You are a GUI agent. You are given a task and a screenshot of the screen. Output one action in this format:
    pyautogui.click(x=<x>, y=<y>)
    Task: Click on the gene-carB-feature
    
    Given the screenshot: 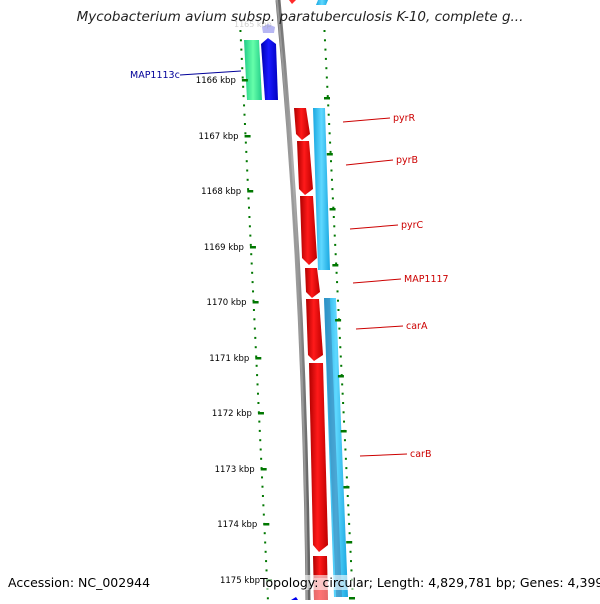 What is the action you would take?
    pyautogui.click(x=318, y=457)
    